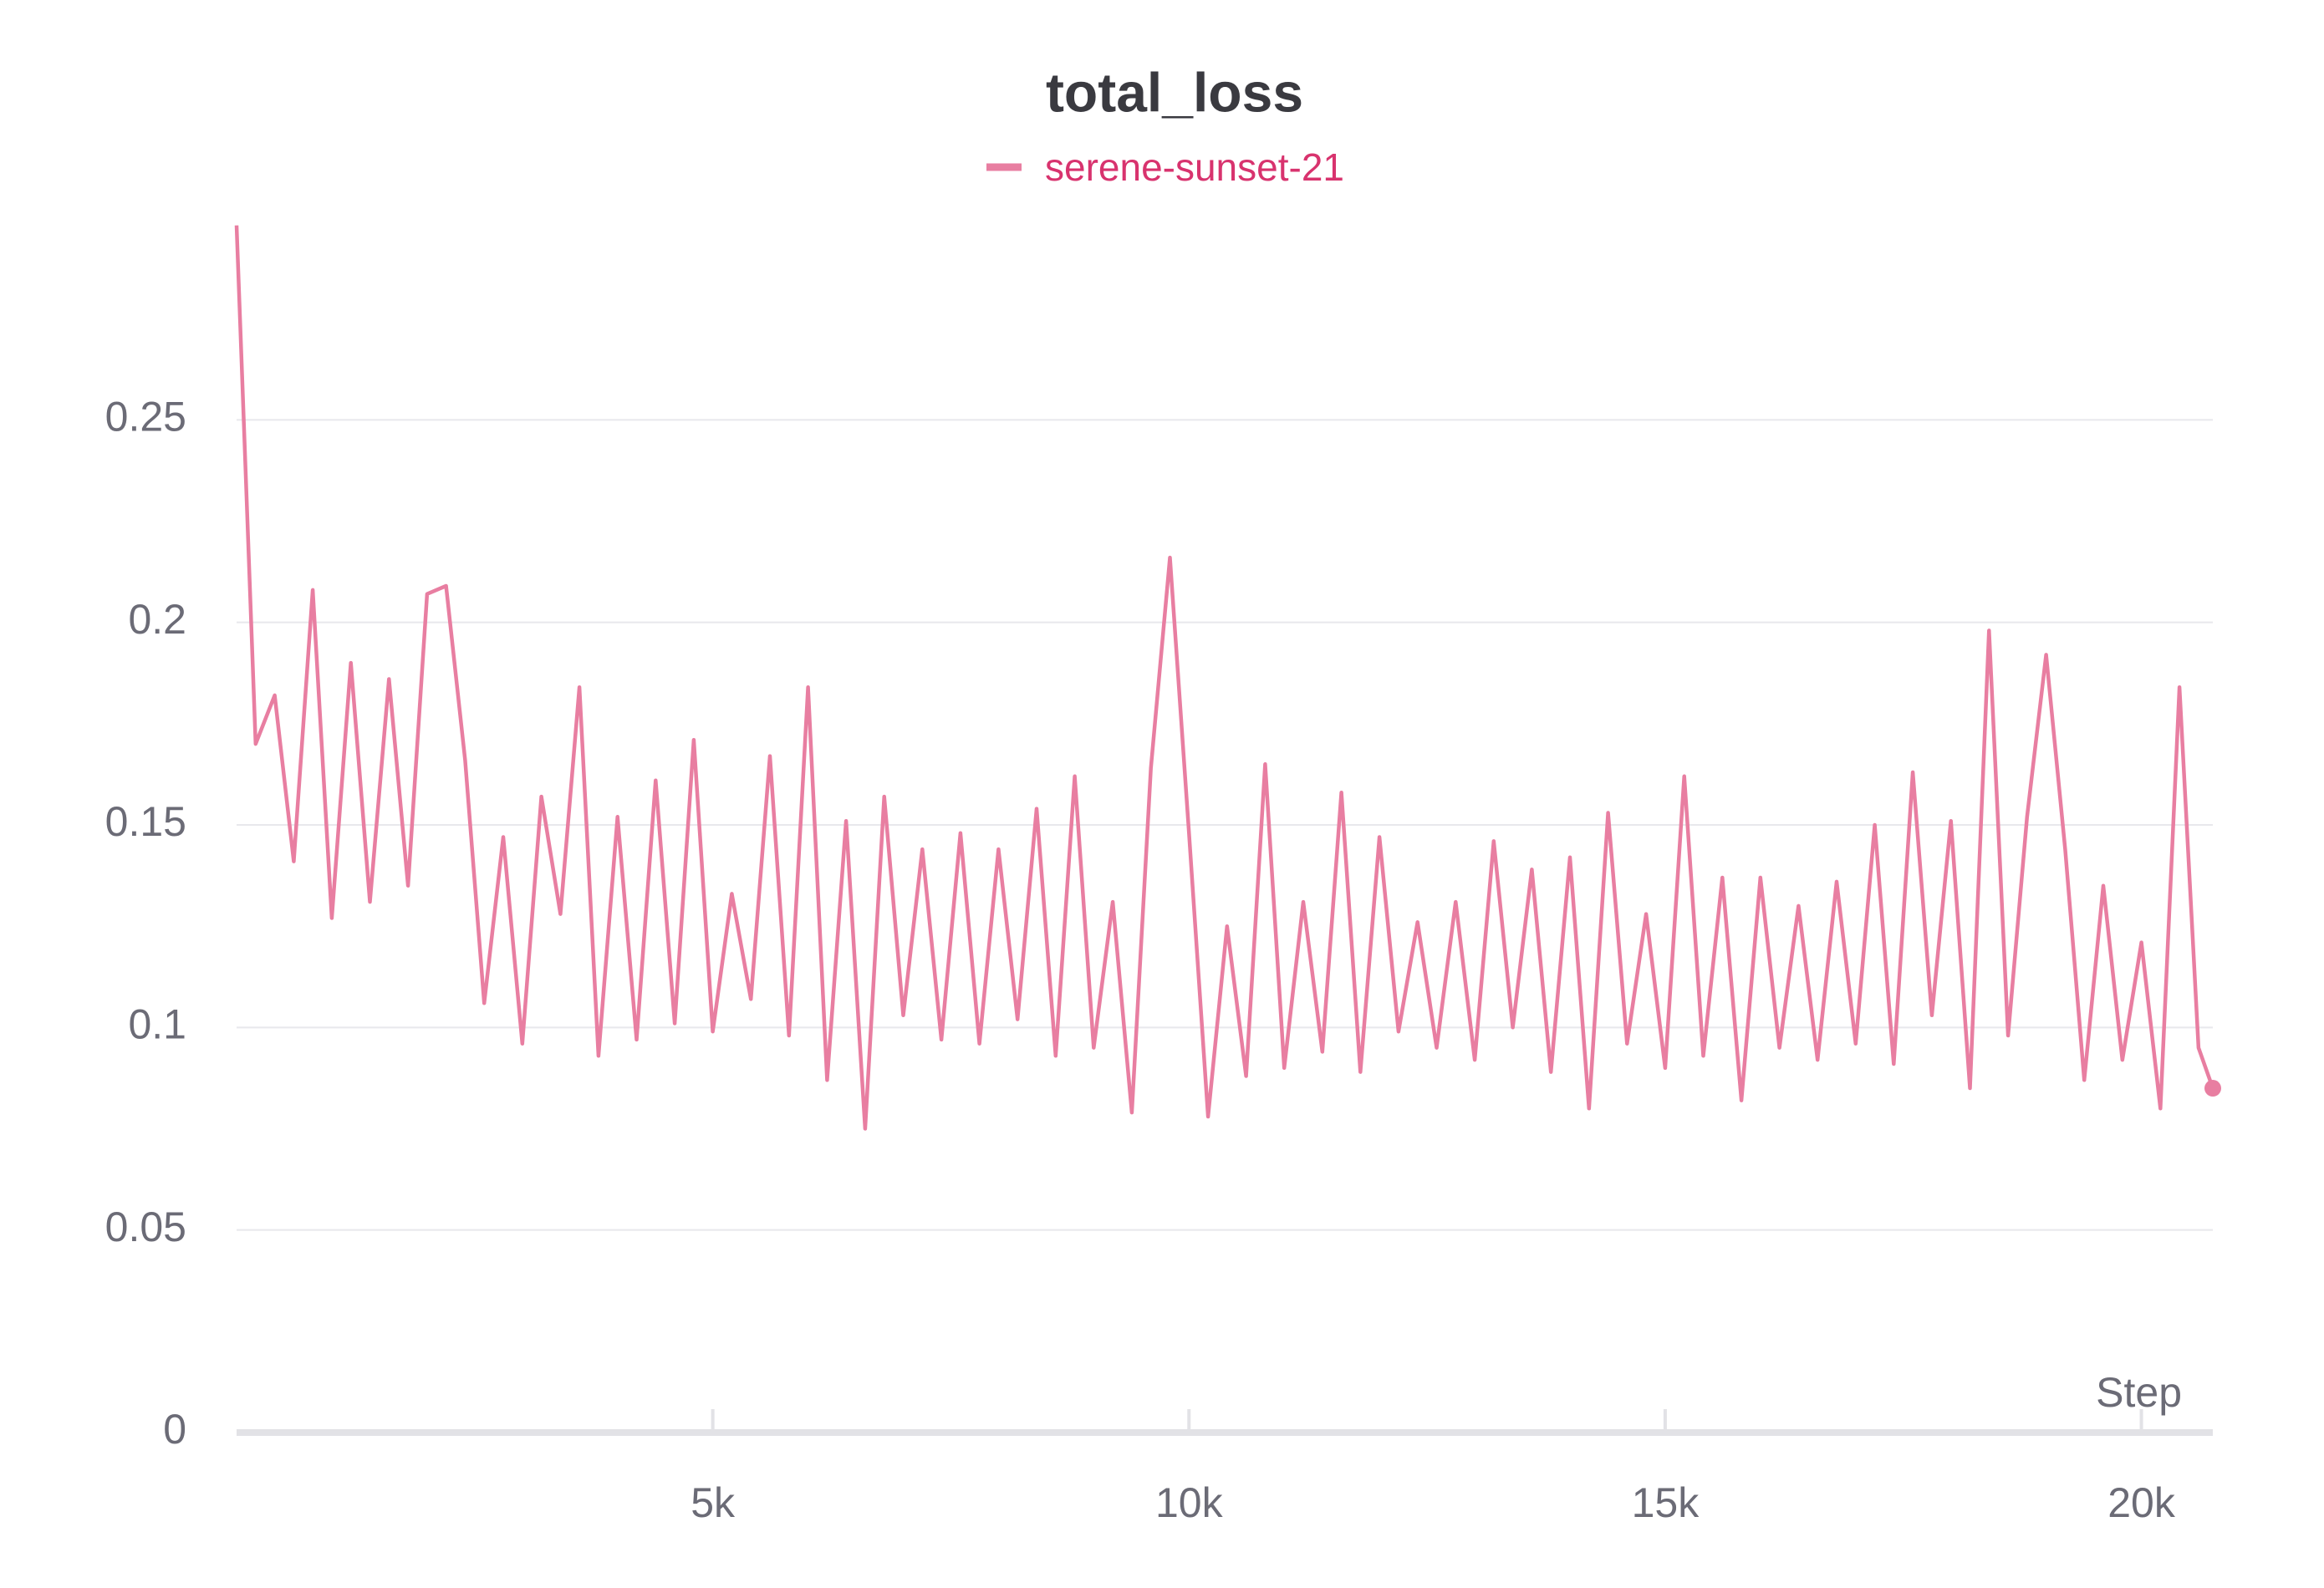  Describe the element at coordinates (1189, 1502) in the screenshot. I see `x-tick-label: 10k` at that location.